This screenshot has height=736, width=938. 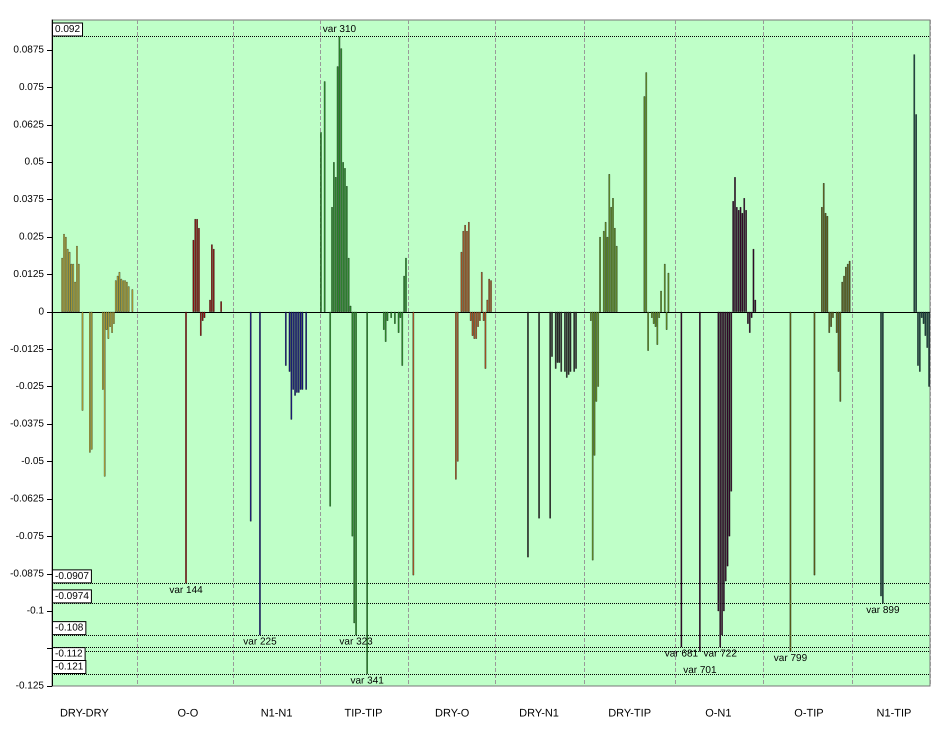 I want to click on y-tick-label: -0.025, so click(x=30, y=386).